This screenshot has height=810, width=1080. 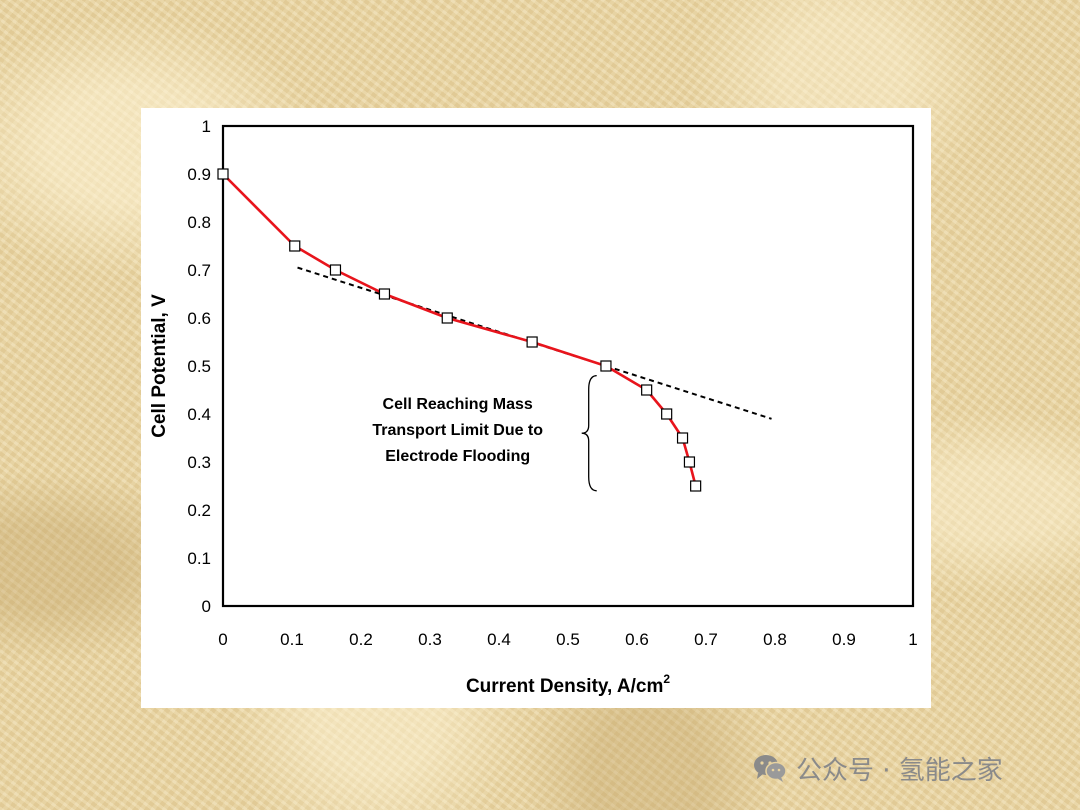 I want to click on x-tick-label: 0.6, so click(x=637, y=639).